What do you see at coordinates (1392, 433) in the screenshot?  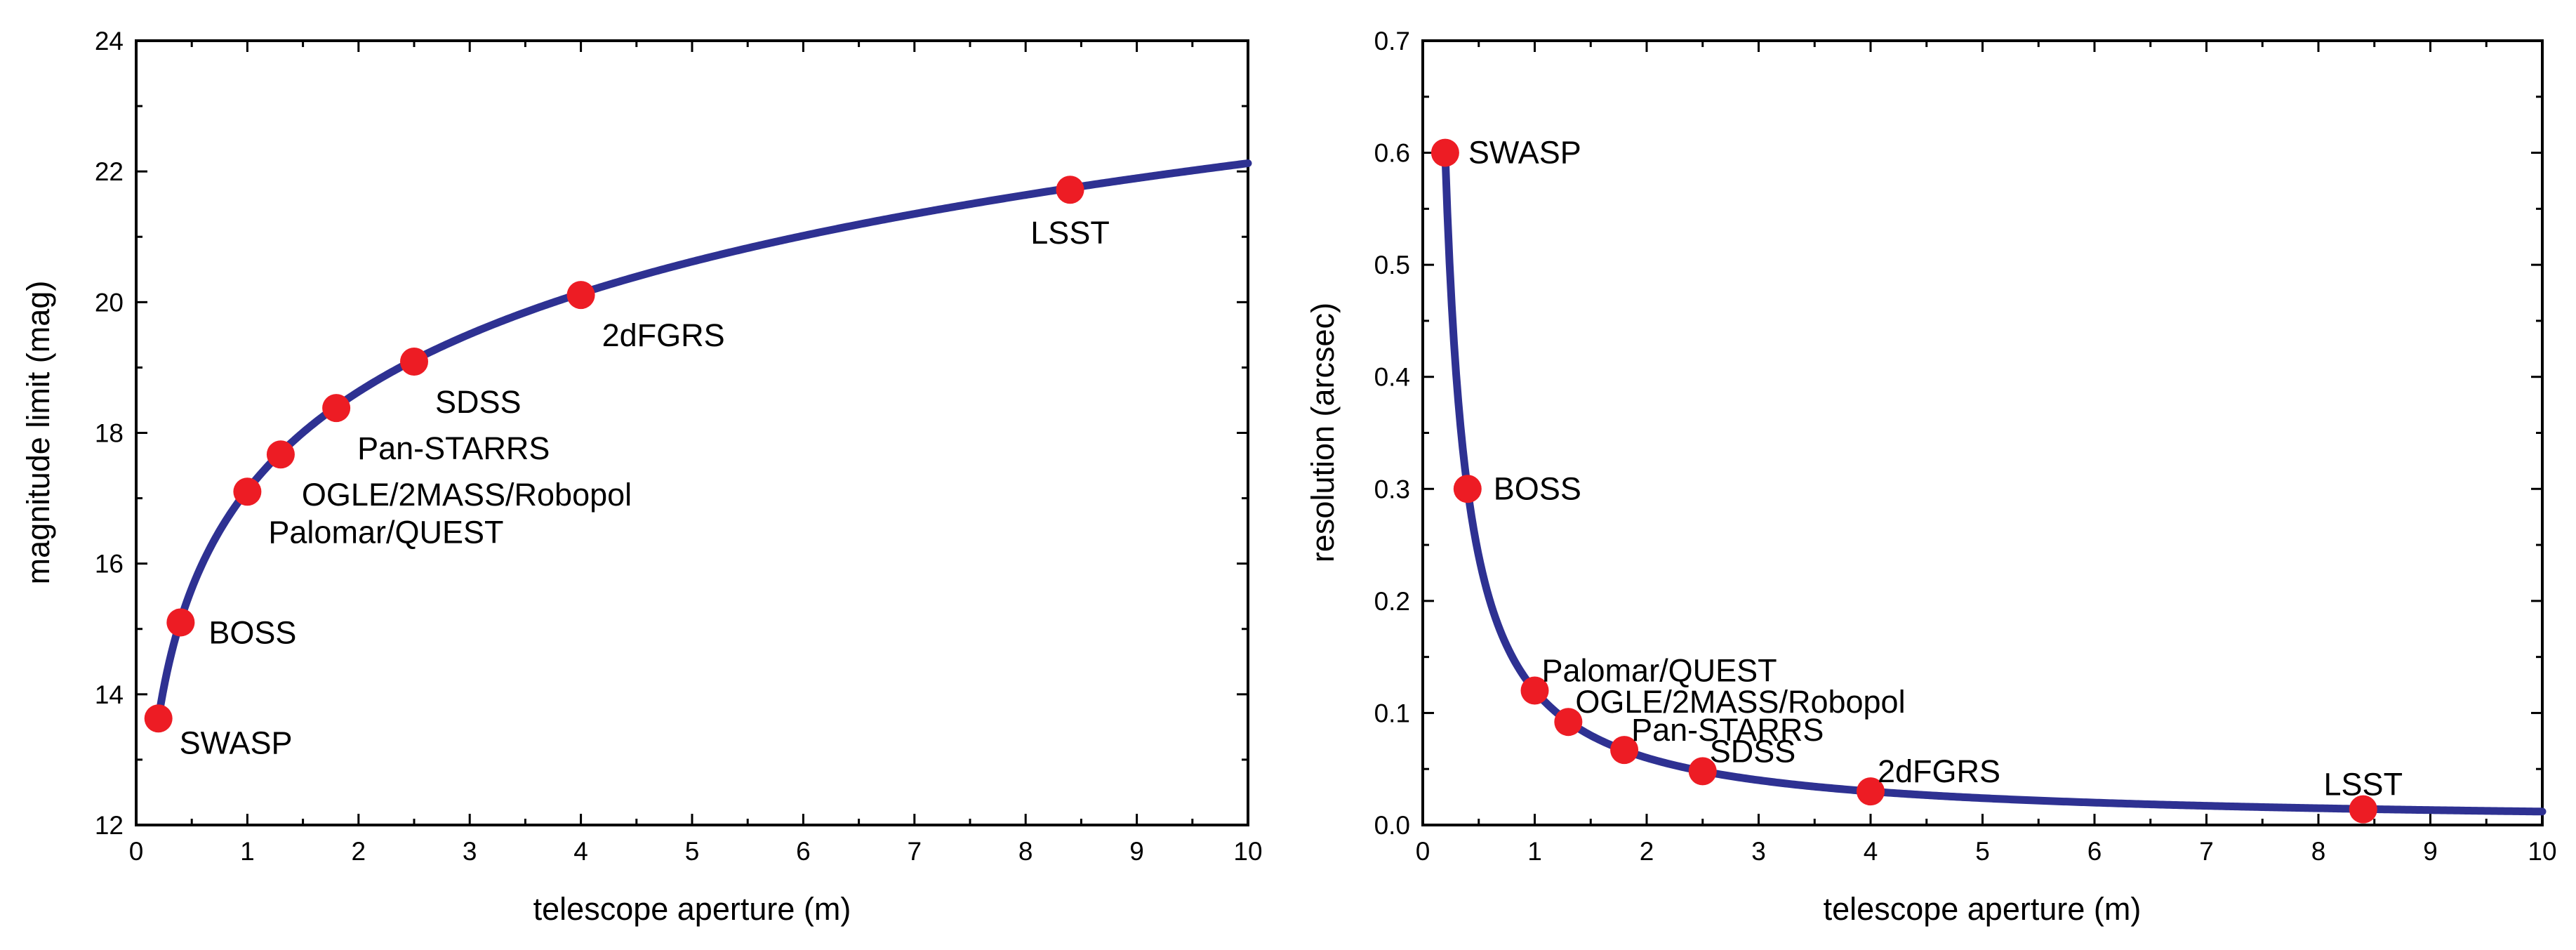 I see `y-tick-labels: 0.0 0.1 0.2 0.3 0.4 0.5 0.6 0.7` at bounding box center [1392, 433].